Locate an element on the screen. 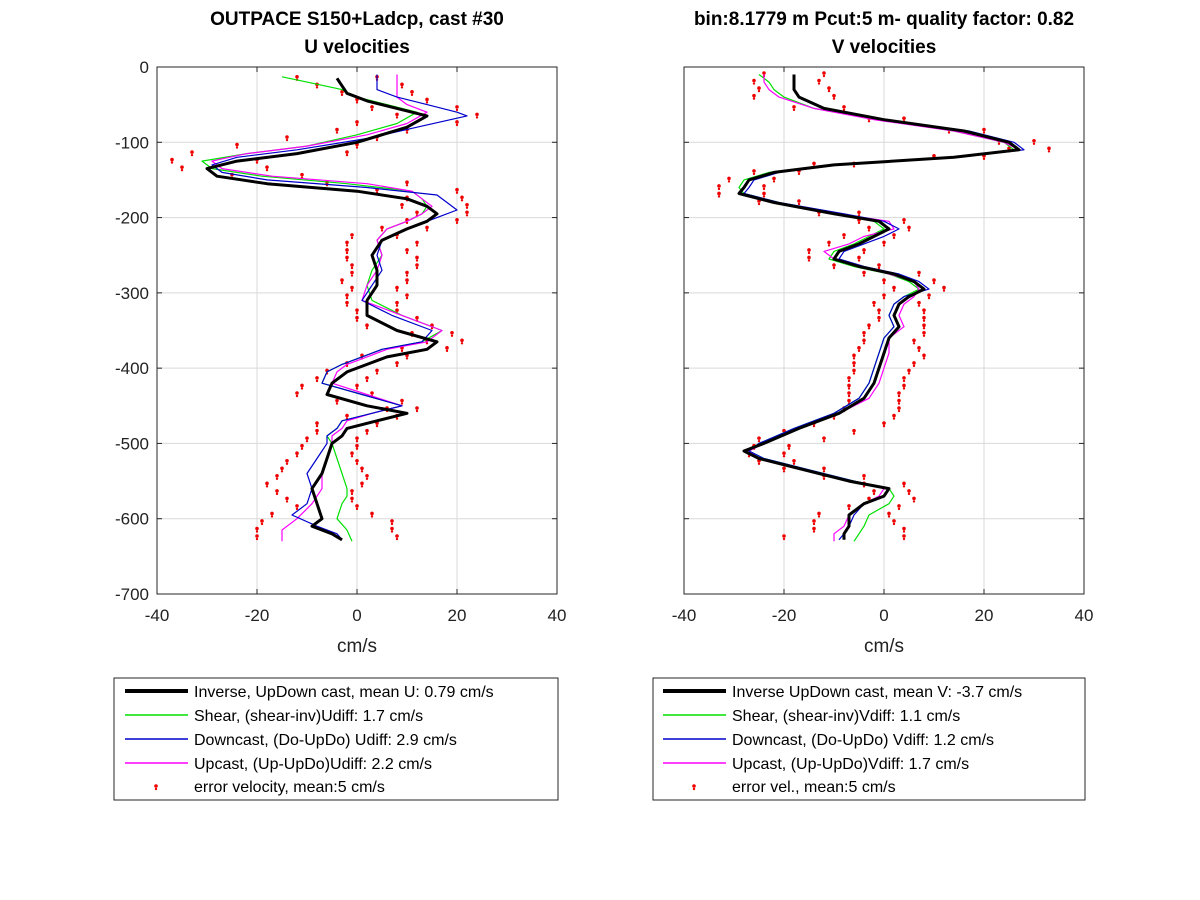 The image size is (1200, 900). u-y-tick-label: -400 is located at coordinates (132, 368).